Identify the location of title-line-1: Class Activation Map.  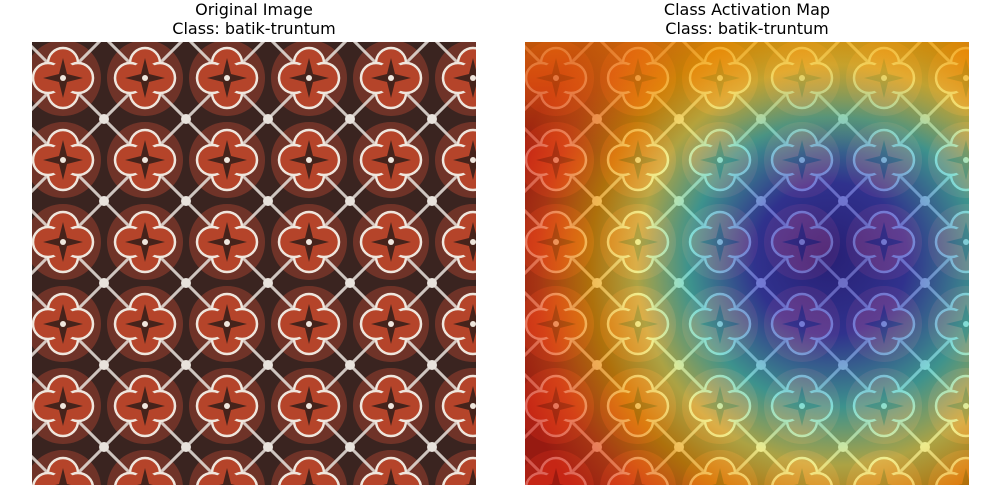
(747, 9).